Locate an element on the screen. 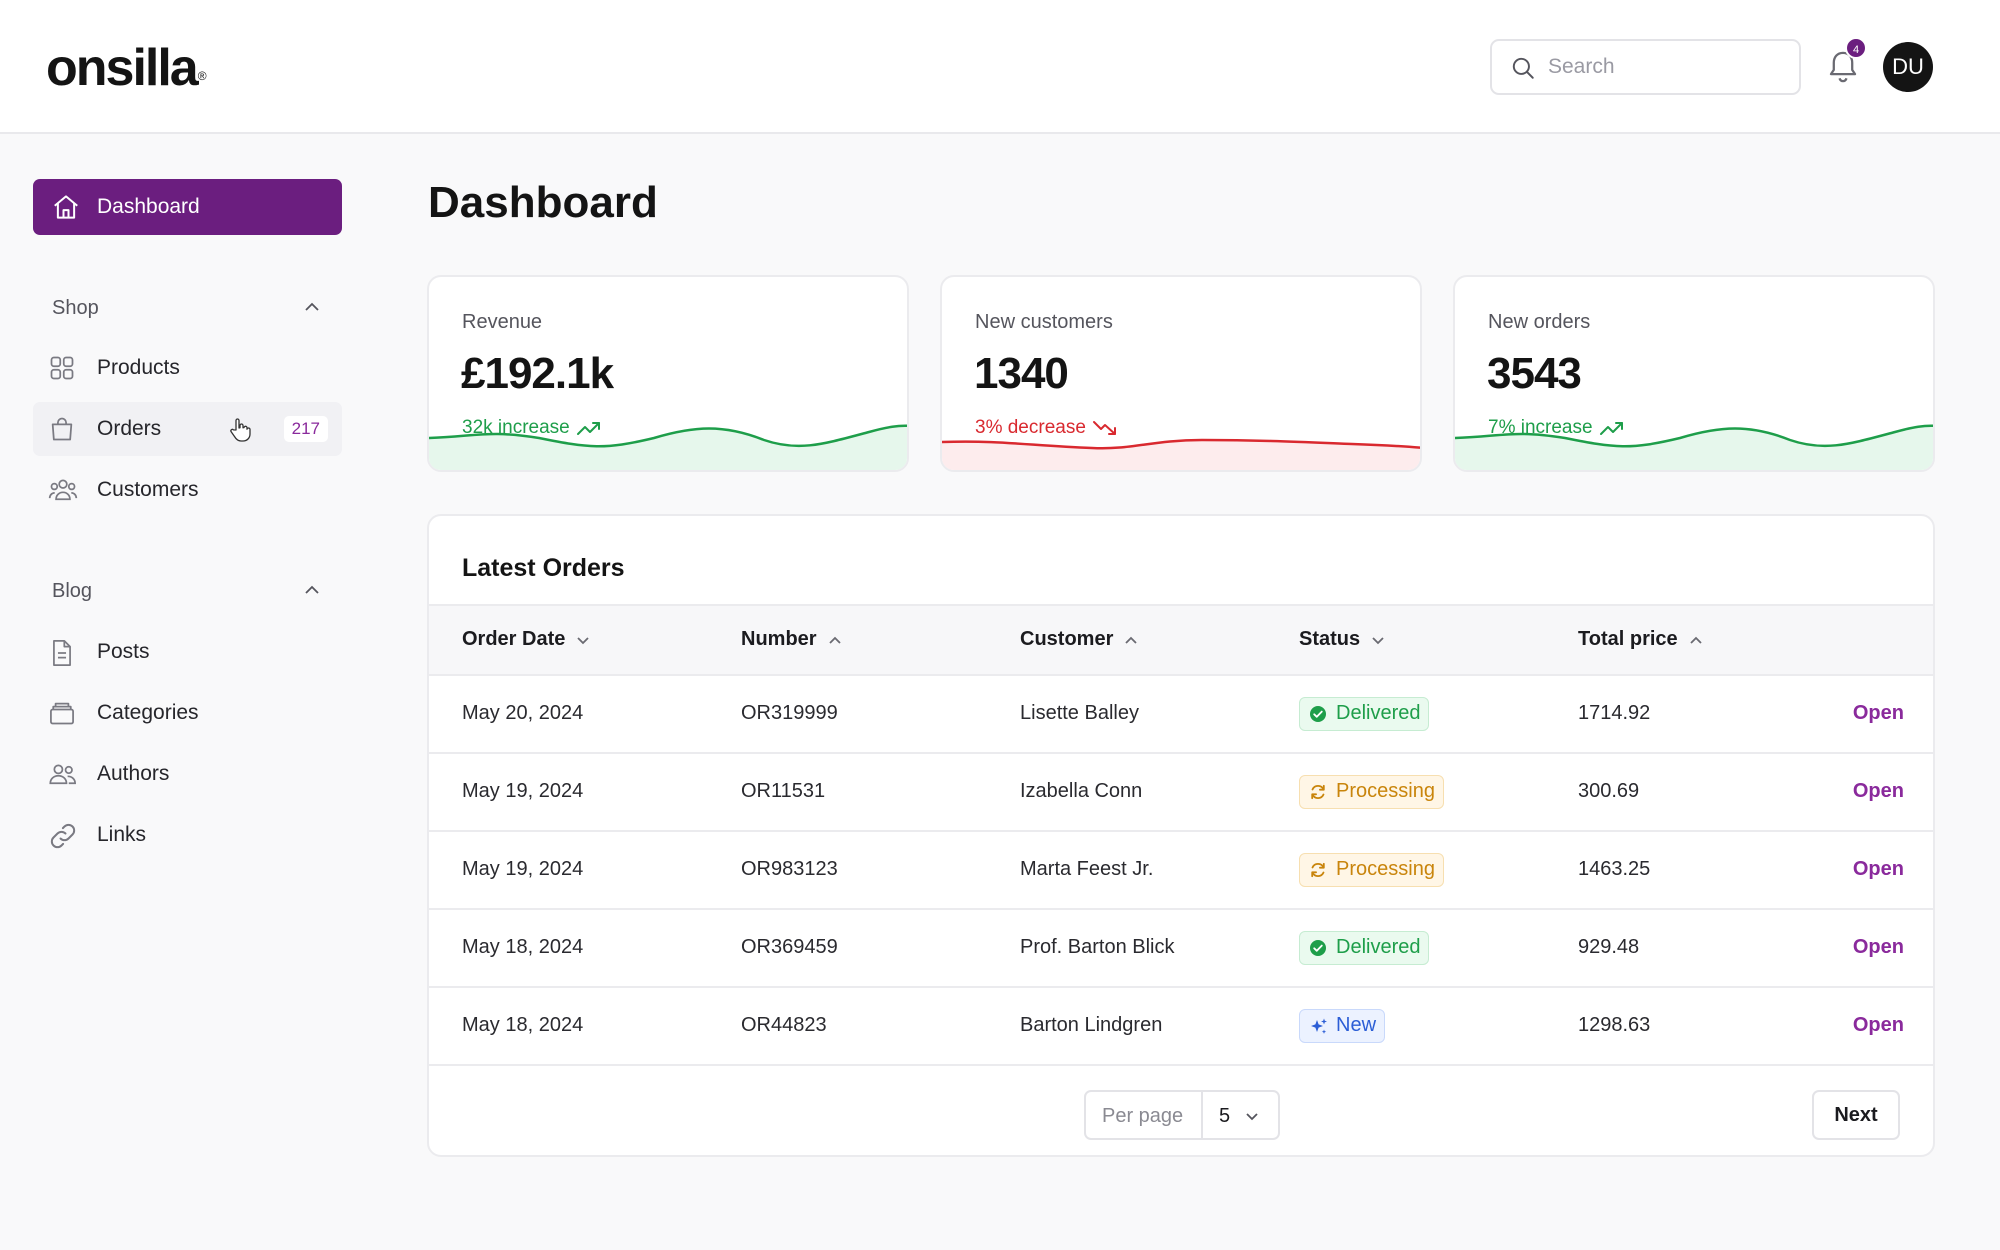 The height and width of the screenshot is (1250, 2000). cell-total-price: 1714.92 is located at coordinates (1614, 713).